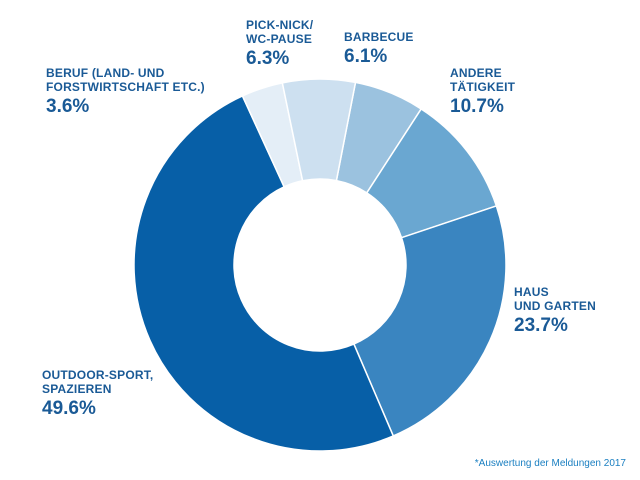 The height and width of the screenshot is (480, 640). Describe the element at coordinates (429, 320) in the screenshot. I see `slice-haus-und-garten` at that location.